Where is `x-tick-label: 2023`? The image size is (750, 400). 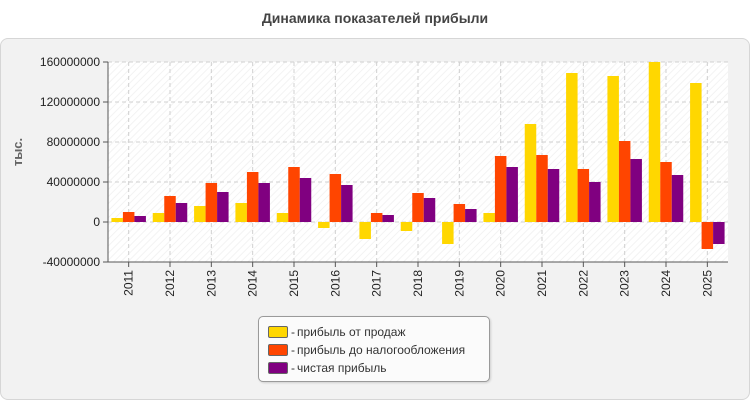 x-tick-label: 2023 is located at coordinates (625, 283).